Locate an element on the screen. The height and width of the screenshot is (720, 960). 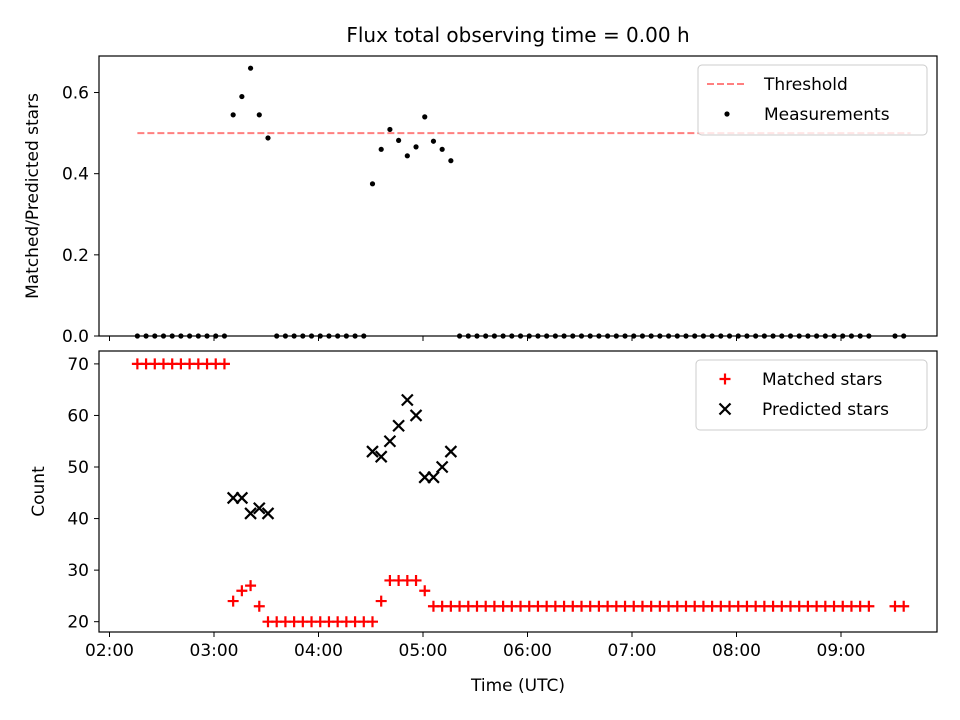
x-axis-label: Time (UTC) is located at coordinates (517, 686).